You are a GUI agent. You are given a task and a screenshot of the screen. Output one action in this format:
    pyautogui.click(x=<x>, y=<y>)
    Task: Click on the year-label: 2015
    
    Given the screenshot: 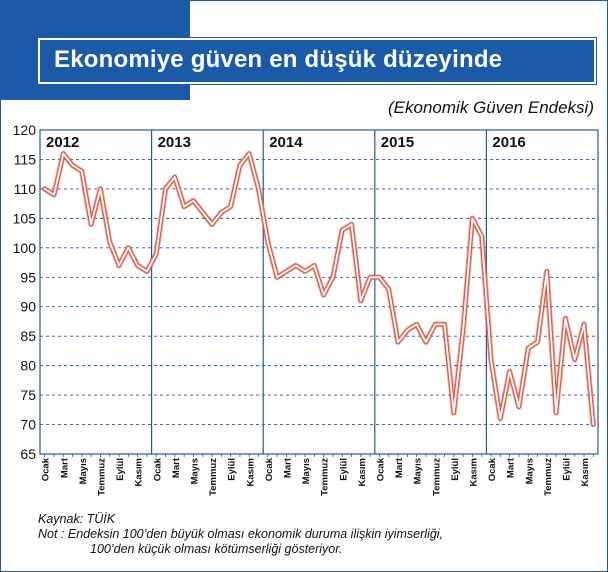 What is the action you would take?
    pyautogui.click(x=397, y=142)
    